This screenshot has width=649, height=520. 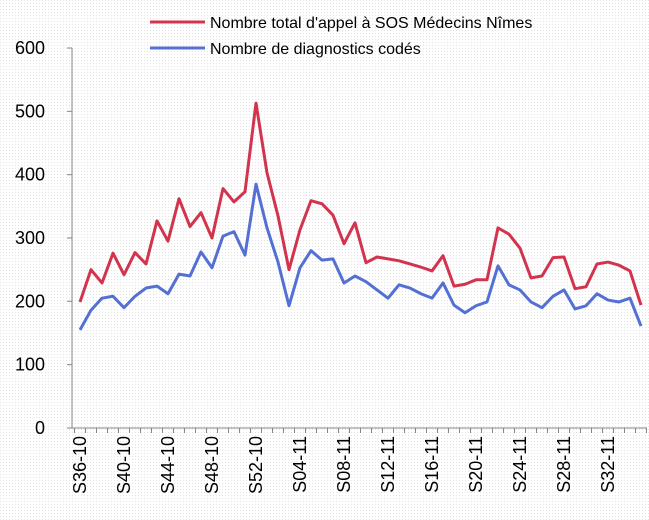 I want to click on x-tick-label: S44-10, so click(x=168, y=465).